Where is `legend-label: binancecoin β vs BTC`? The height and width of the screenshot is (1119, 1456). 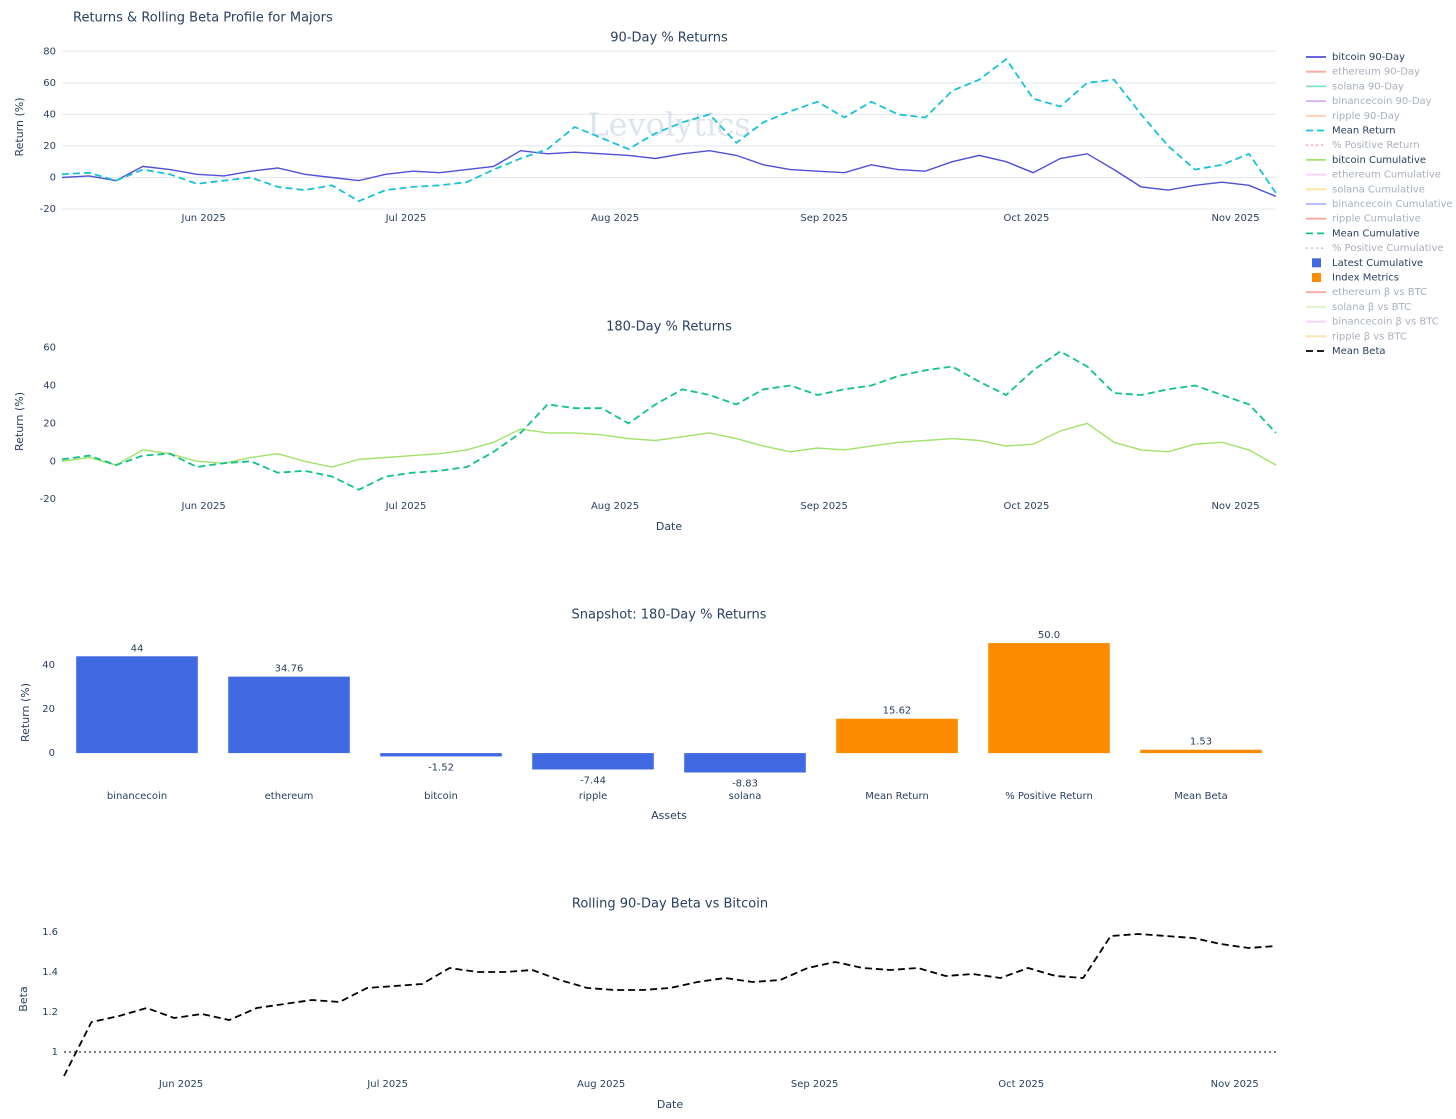
legend-label: binancecoin β vs BTC is located at coordinates (1385, 322).